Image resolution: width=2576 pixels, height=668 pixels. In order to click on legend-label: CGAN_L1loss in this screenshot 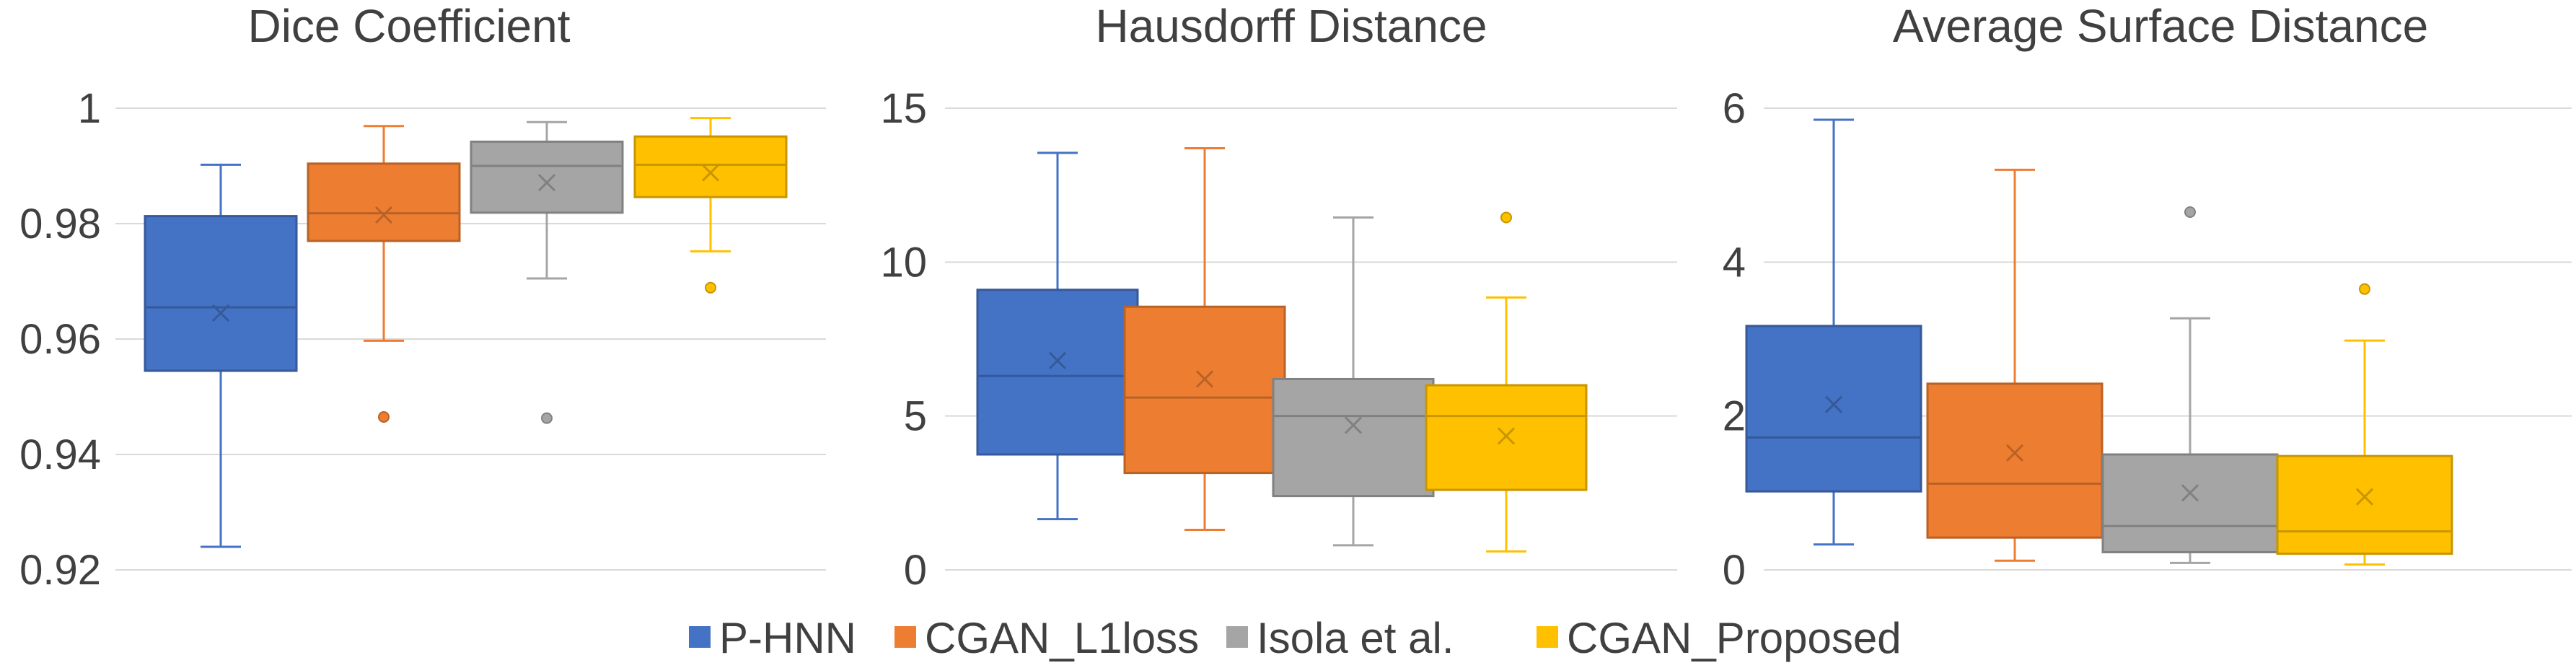, I will do `click(1062, 638)`.